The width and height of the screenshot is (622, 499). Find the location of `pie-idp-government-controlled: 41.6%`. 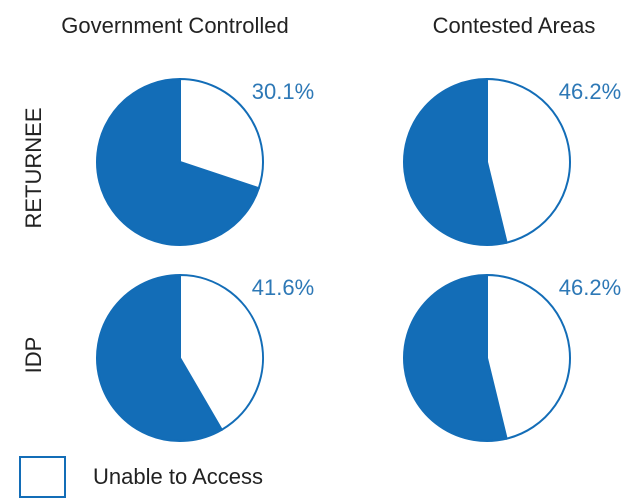

pie-idp-government-controlled: 41.6% is located at coordinates (205, 357).